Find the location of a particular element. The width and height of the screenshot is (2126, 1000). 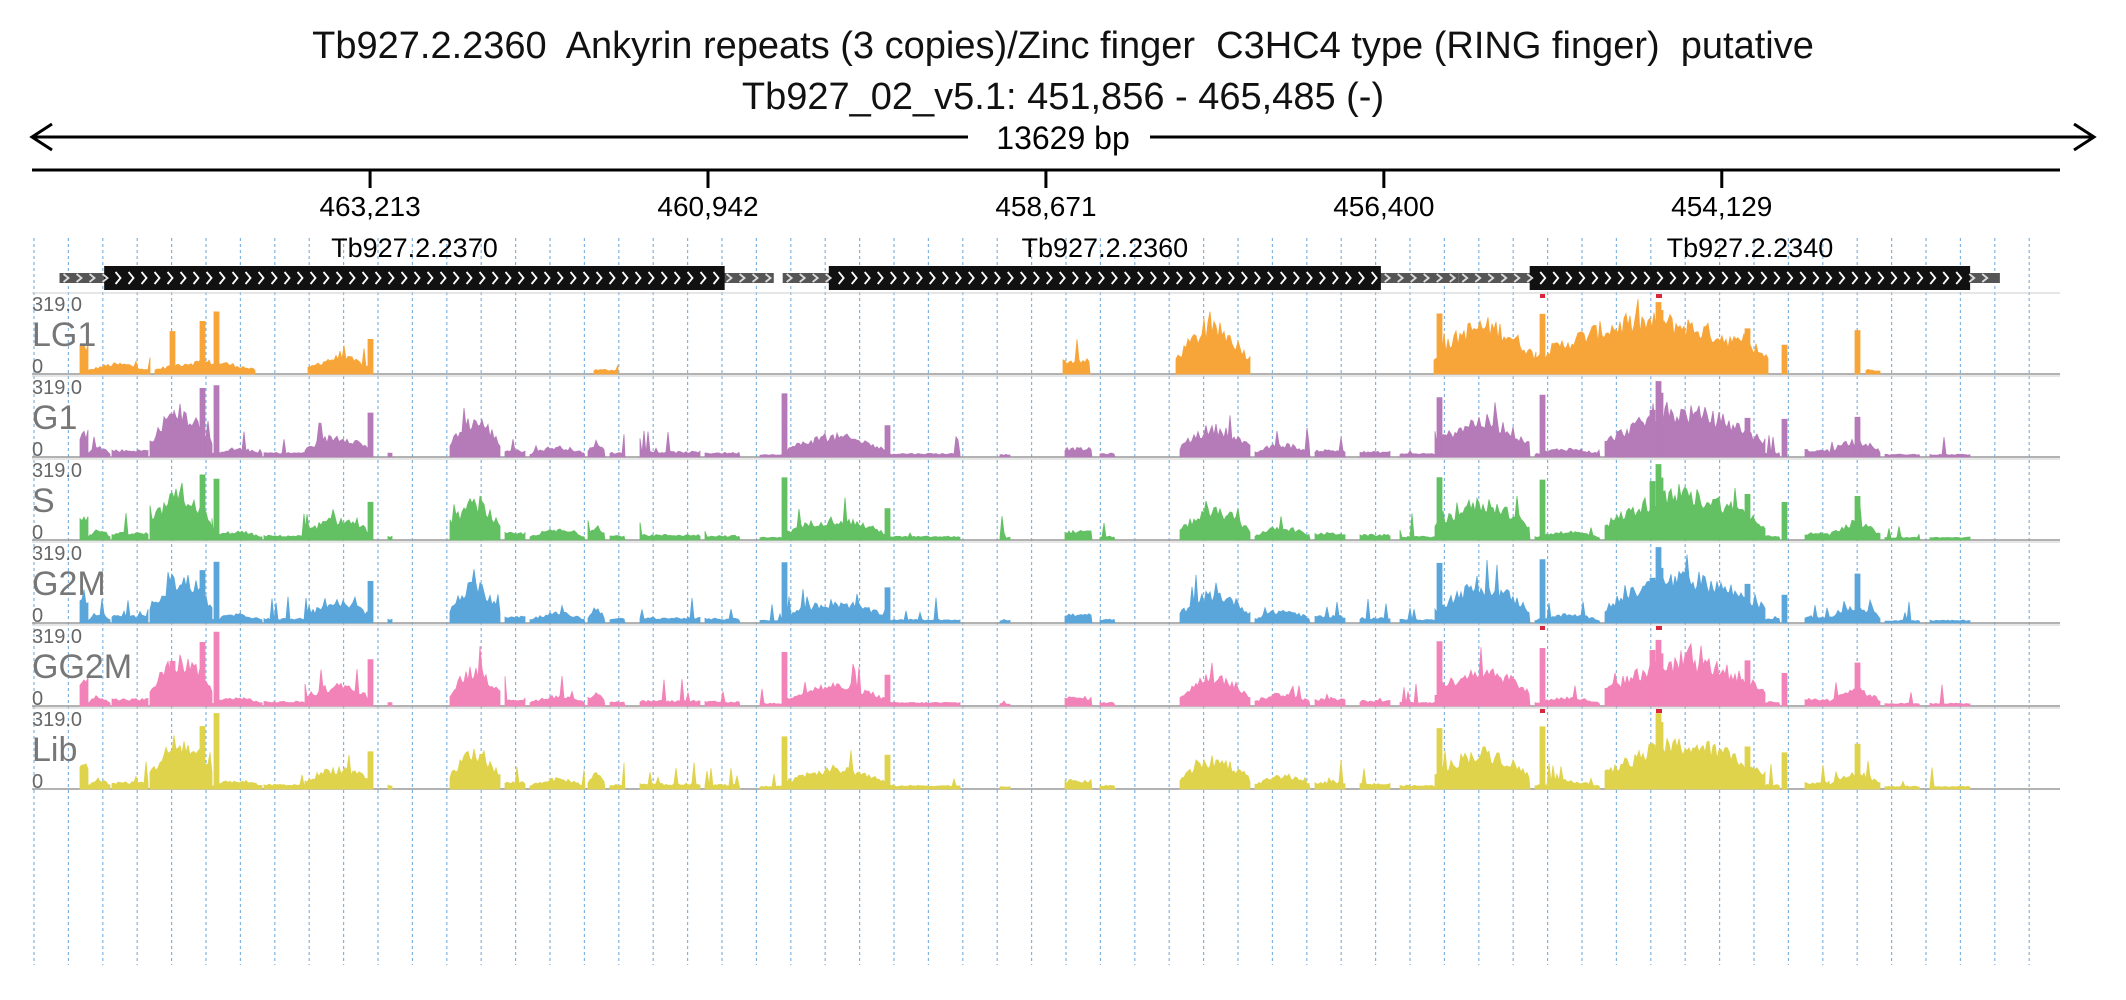

gene-model: Tb927.2.2360 is located at coordinates (1120, 261).